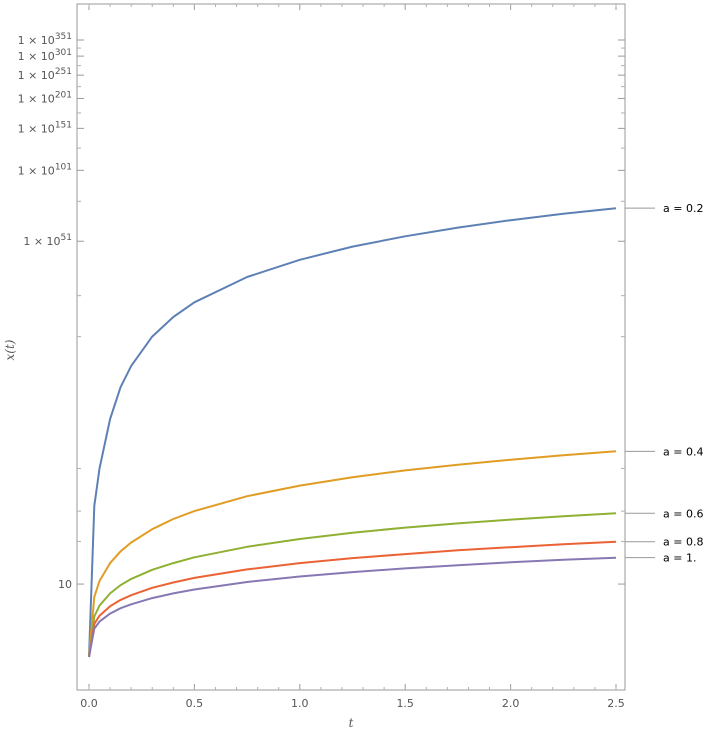 The height and width of the screenshot is (732, 720). Describe the element at coordinates (195, 703) in the screenshot. I see `x-tick-label: 0.5` at that location.